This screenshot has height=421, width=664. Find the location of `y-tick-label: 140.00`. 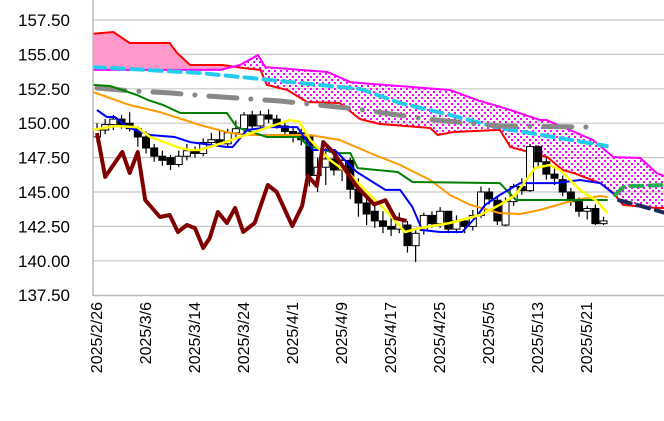

y-tick-label: 140.00 is located at coordinates (44, 261).